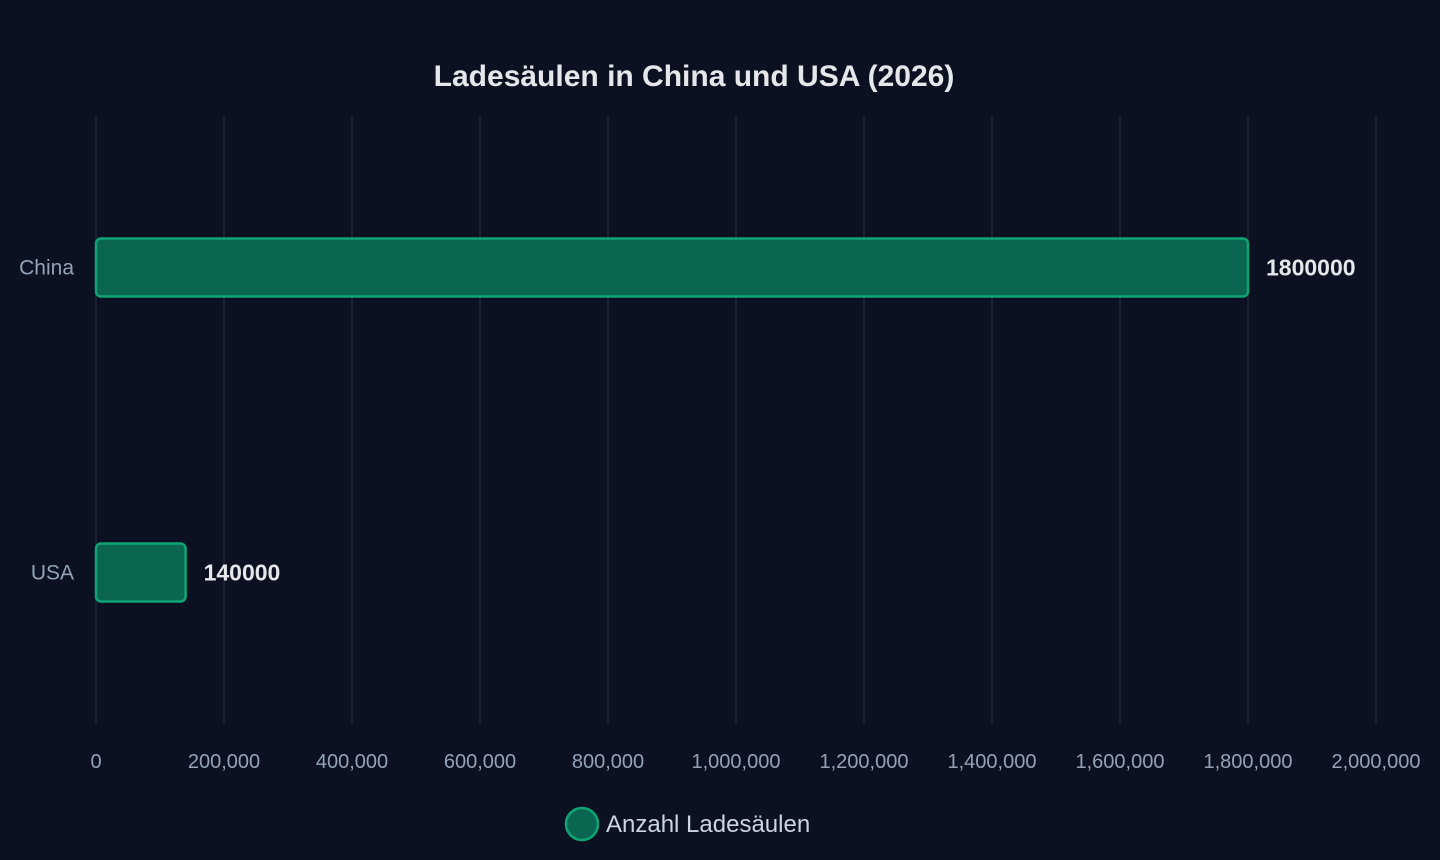 Image resolution: width=1440 pixels, height=860 pixels. I want to click on data-label-usa: 140000, so click(242, 573).